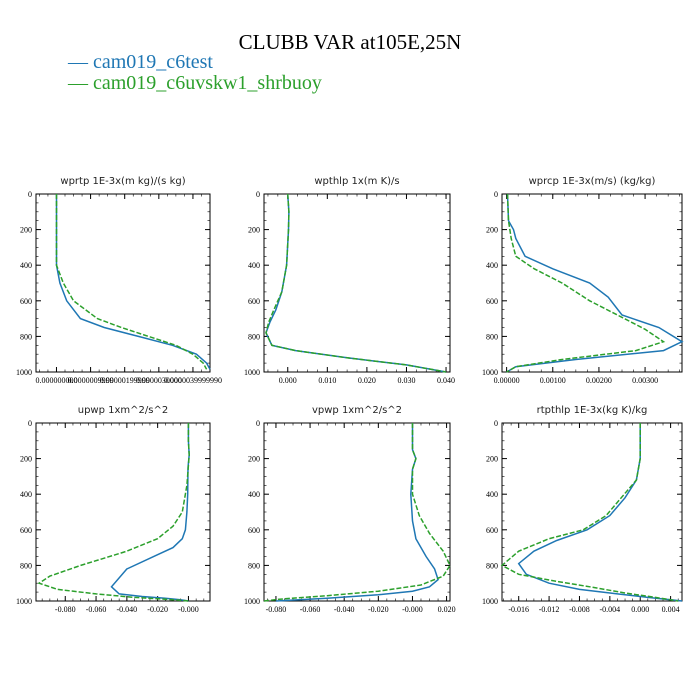 Image resolution: width=700 pixels, height=700 pixels. I want to click on x-tick-label: -0.016, so click(518, 609).